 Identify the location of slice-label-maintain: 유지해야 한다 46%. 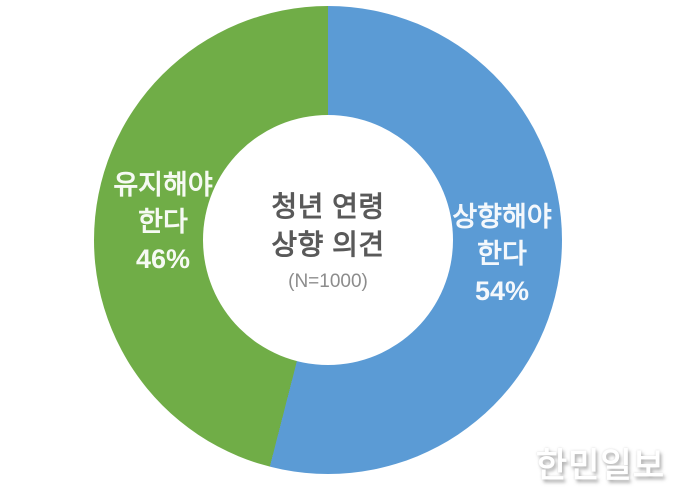
(163, 222).